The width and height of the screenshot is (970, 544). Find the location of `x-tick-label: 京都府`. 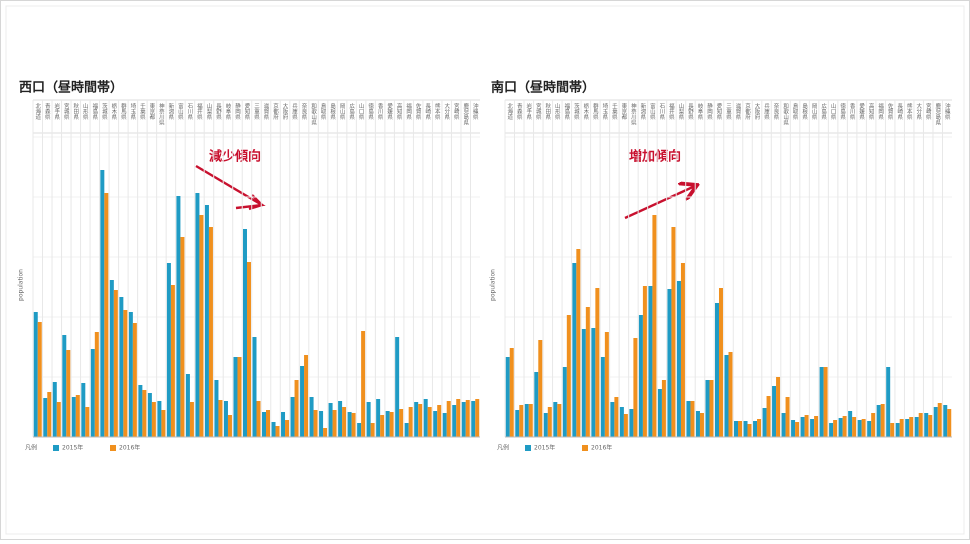

x-tick-label: 京都府 is located at coordinates (275, 111).